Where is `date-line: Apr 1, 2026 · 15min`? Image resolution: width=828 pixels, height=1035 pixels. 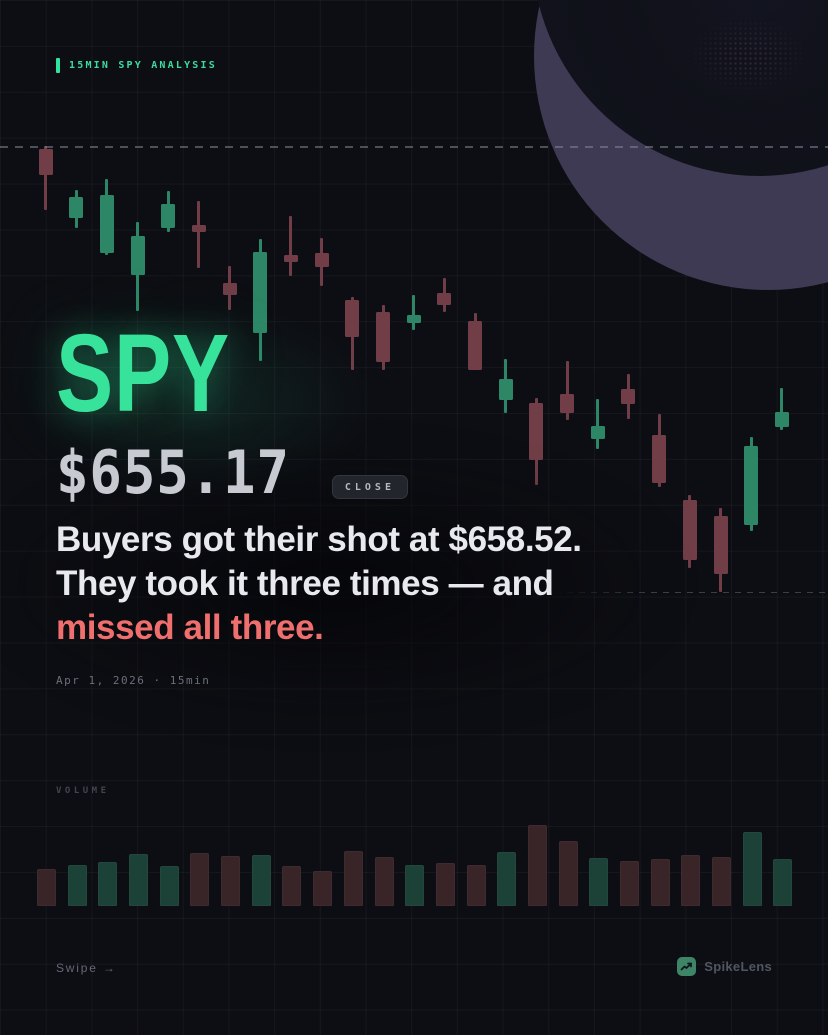
date-line: Apr 1, 2026 · 15min is located at coordinates (133, 680).